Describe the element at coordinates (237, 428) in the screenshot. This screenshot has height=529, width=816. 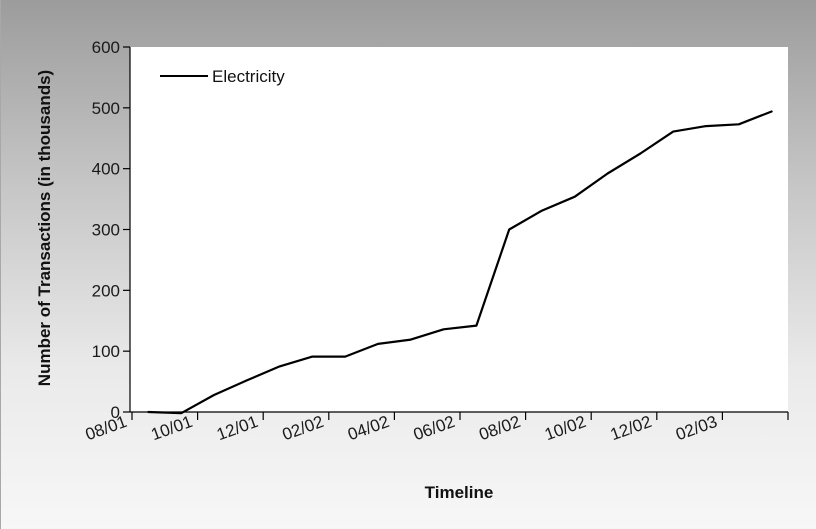
I see `x-tick-label: 12/01` at that location.